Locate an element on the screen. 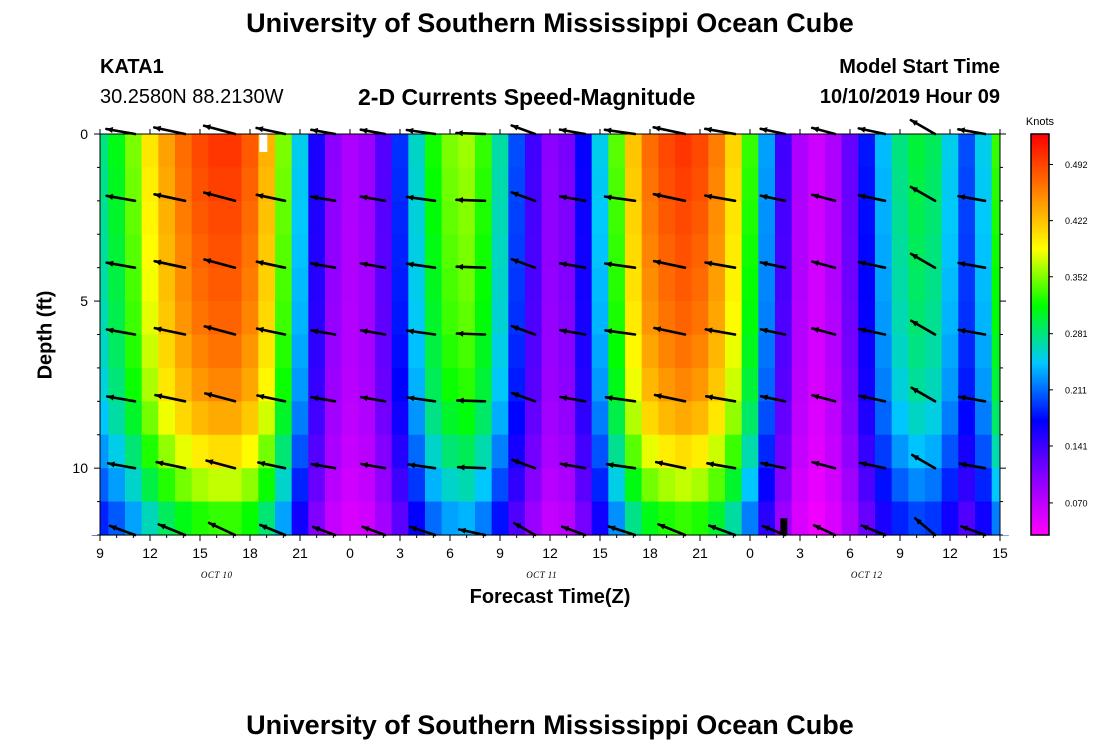 This screenshot has width=1100, height=750. heatmap-mask-left is located at coordinates (50, 334).